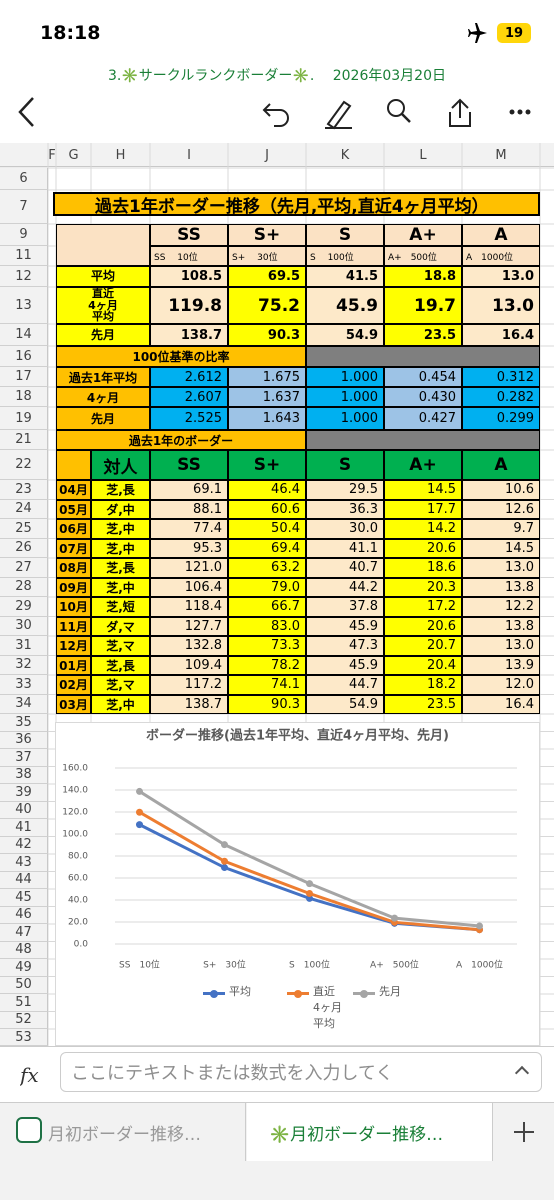 The width and height of the screenshot is (554, 1200). What do you see at coordinates (501, 155) in the screenshot?
I see `column-header: M` at bounding box center [501, 155].